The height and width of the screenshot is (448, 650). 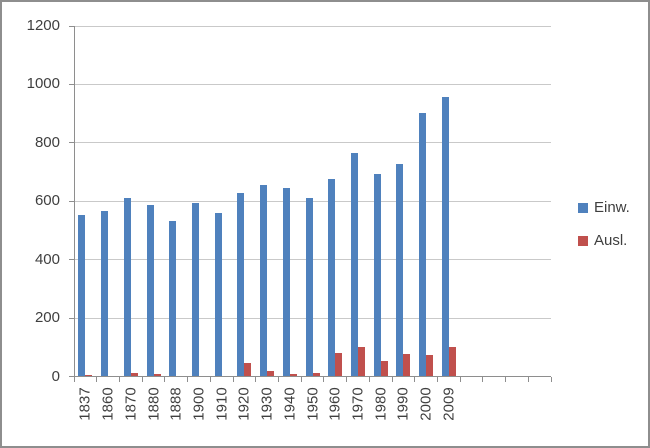 I want to click on y-axis-line, so click(x=74, y=204).